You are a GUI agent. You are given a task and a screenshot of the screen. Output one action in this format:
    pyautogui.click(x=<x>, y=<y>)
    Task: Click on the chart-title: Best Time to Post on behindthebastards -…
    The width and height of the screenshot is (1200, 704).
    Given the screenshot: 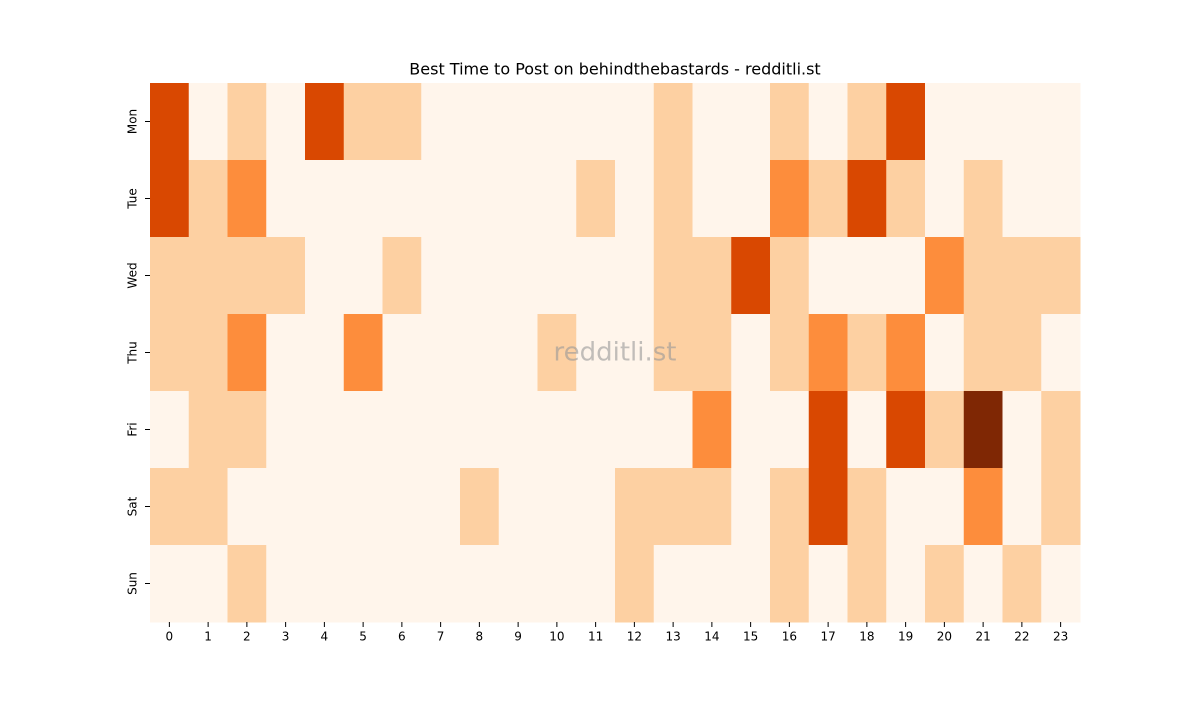 What is the action you would take?
    pyautogui.click(x=614, y=69)
    